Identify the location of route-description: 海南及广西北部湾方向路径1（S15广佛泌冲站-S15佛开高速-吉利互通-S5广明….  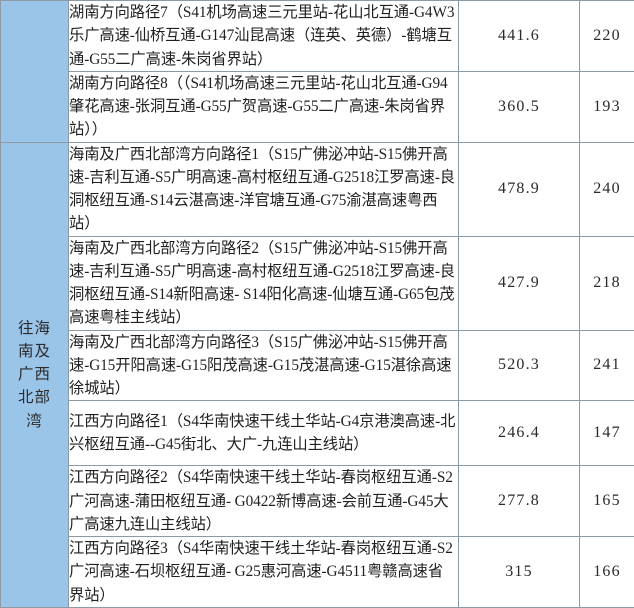
(264, 189).